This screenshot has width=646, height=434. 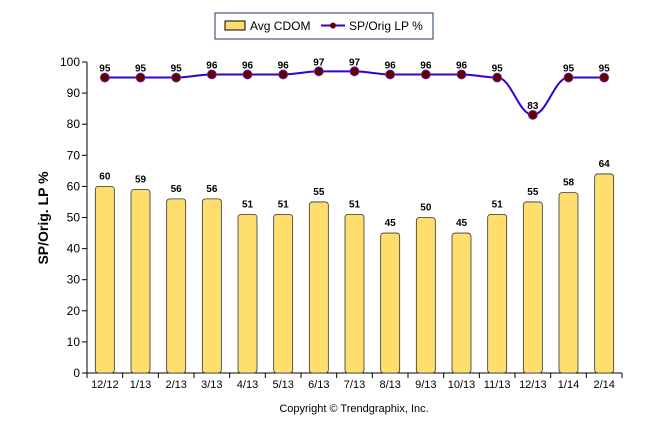 What do you see at coordinates (74, 124) in the screenshot?
I see `y-tick-label: 80` at bounding box center [74, 124].